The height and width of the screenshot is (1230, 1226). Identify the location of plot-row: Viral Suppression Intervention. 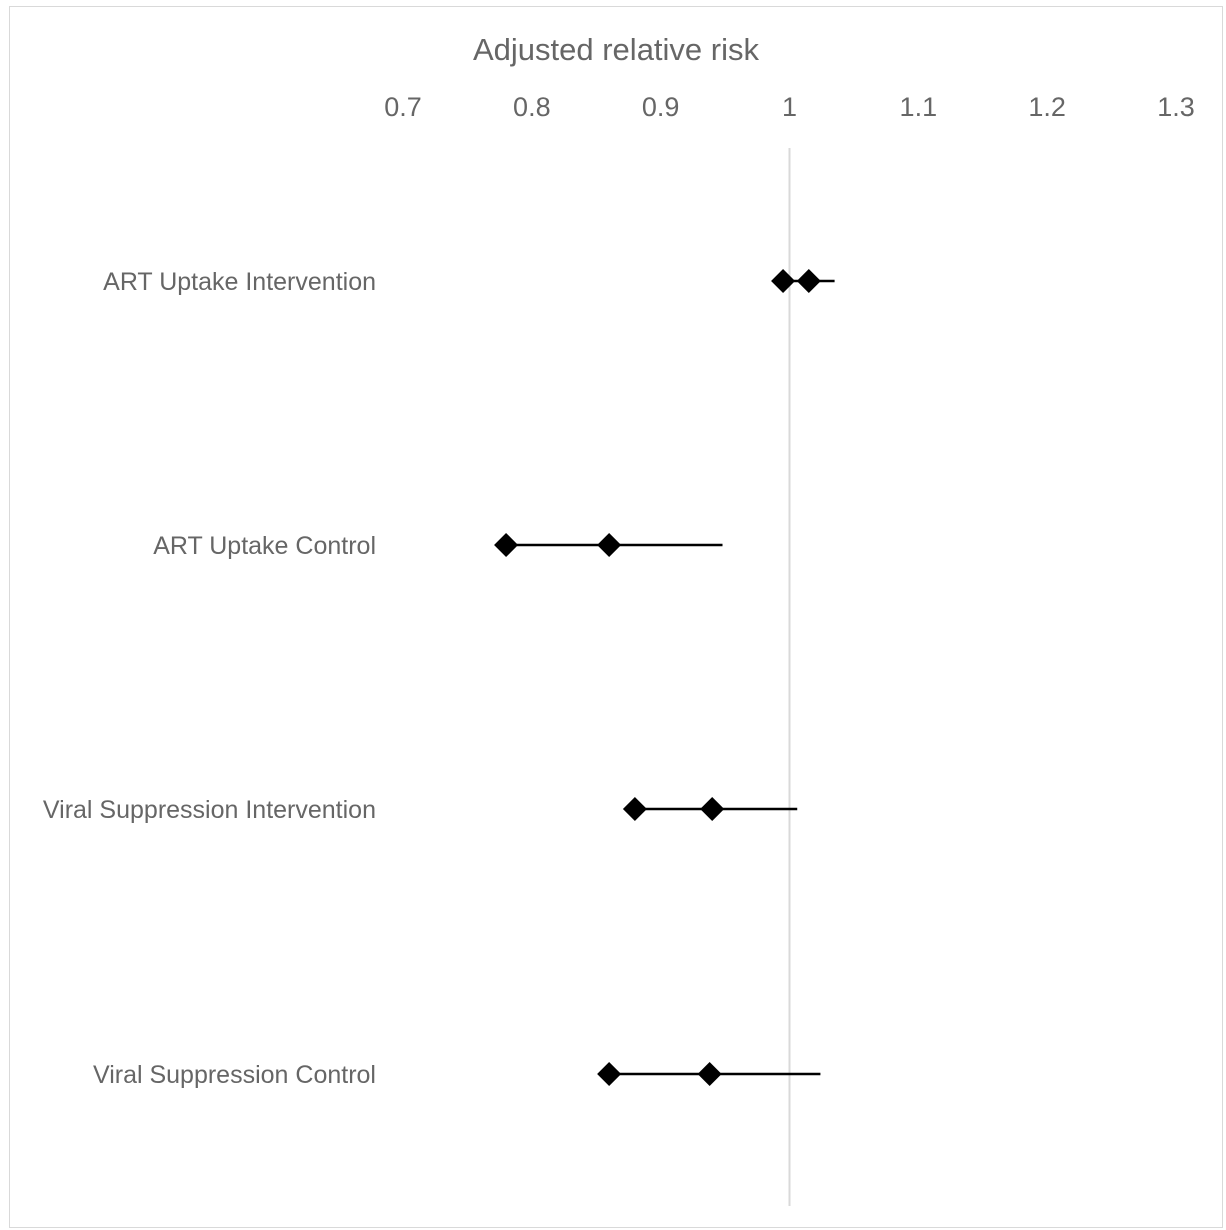
(420, 810).